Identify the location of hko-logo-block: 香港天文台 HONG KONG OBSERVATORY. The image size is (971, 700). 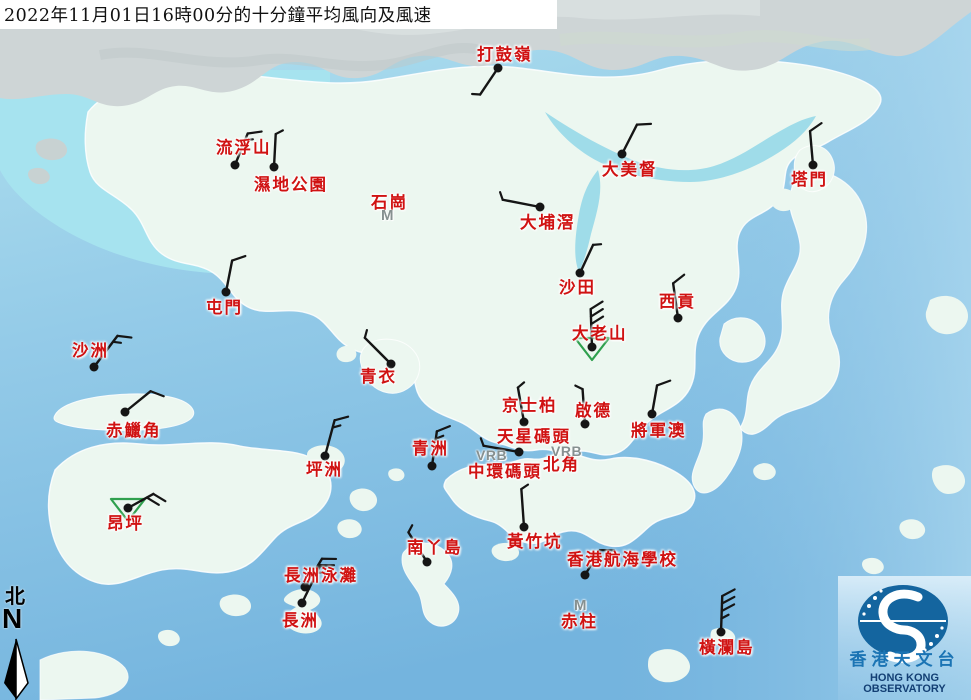
(904, 638).